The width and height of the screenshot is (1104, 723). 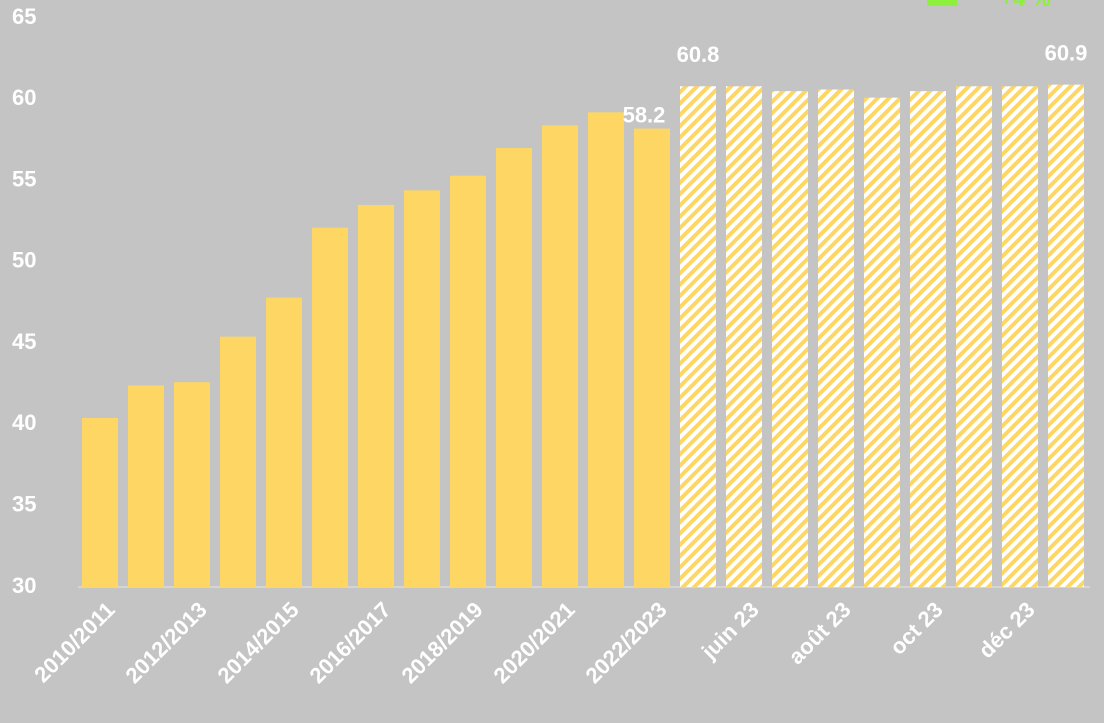 I want to click on value-label: 58.2, so click(x=644, y=114).